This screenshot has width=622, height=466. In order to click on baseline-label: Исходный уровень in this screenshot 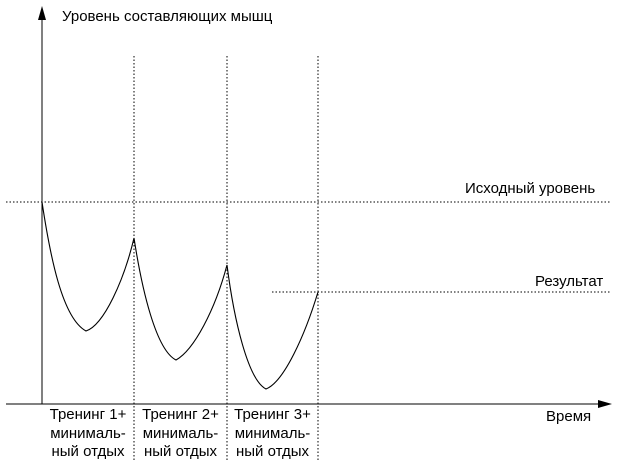, I will do `click(530, 188)`.